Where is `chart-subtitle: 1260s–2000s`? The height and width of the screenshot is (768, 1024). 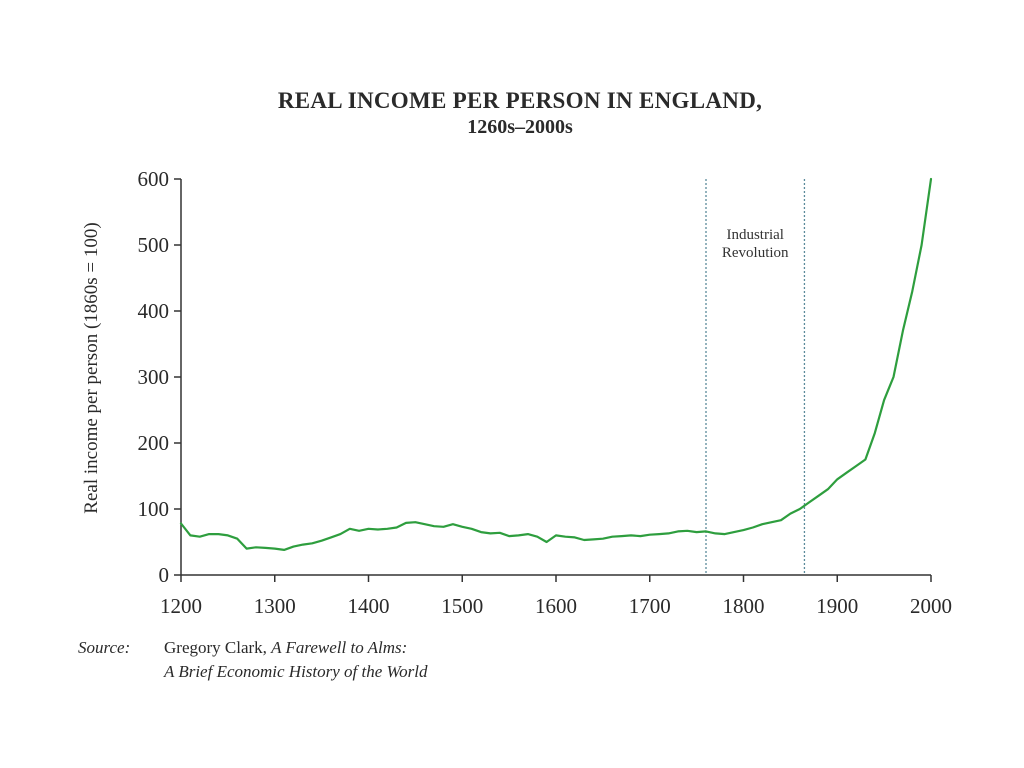 chart-subtitle: 1260s–2000s is located at coordinates (520, 127).